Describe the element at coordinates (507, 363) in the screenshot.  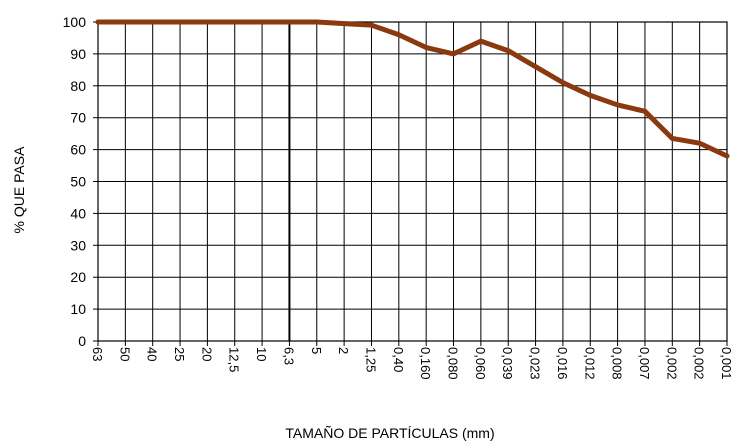
I see `x-tick-label: 0,039` at that location.